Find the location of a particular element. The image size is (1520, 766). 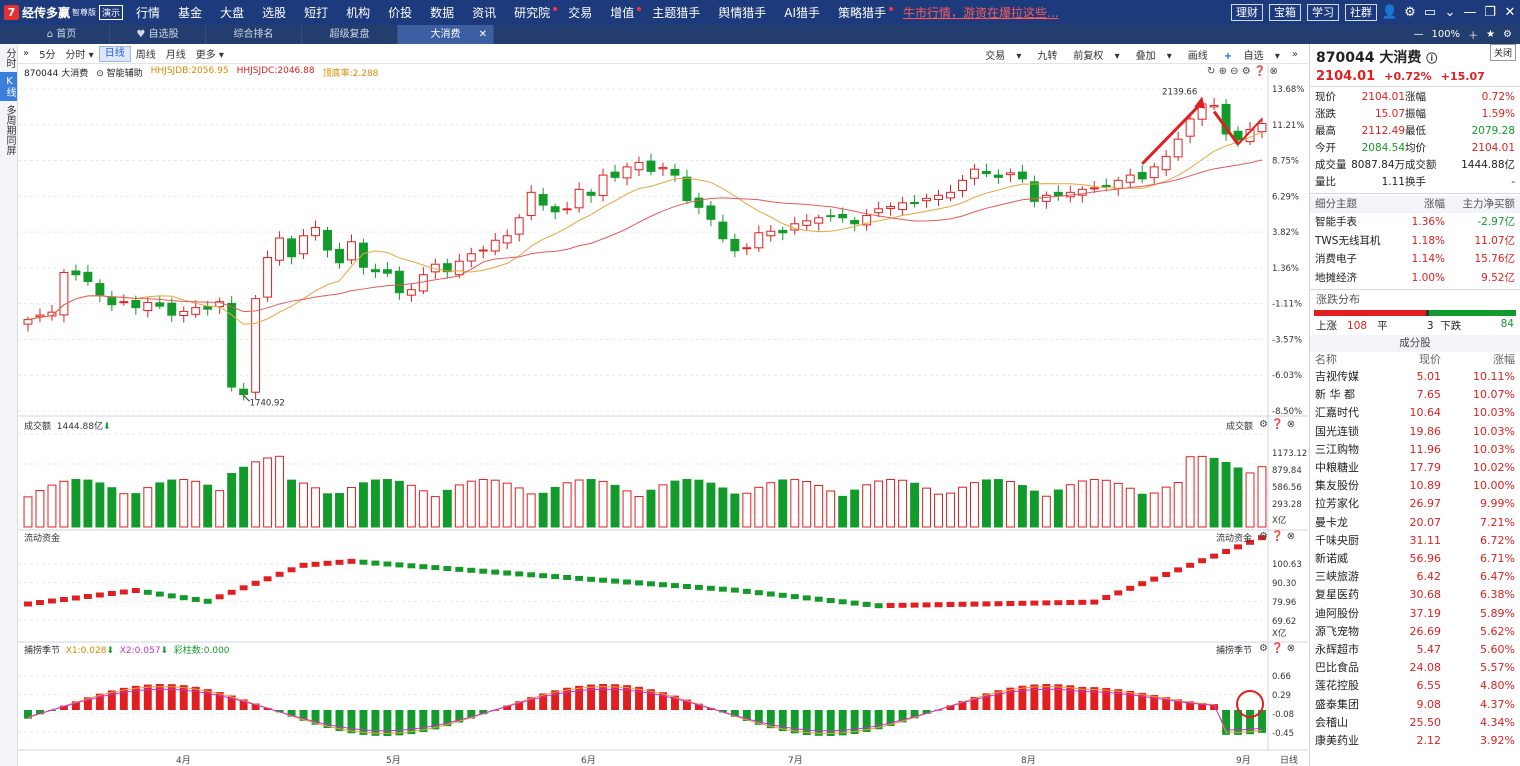

constituent-row: 莲花控股 6.55 4.80% is located at coordinates (1415, 686).